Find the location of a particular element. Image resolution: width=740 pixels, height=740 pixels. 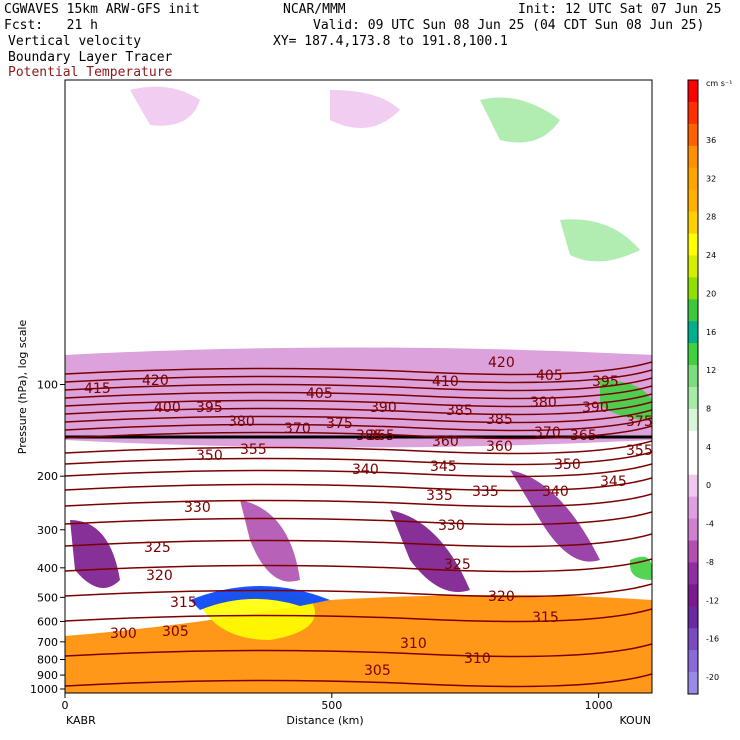

colorbar-label: -4 is located at coordinates (710, 524).